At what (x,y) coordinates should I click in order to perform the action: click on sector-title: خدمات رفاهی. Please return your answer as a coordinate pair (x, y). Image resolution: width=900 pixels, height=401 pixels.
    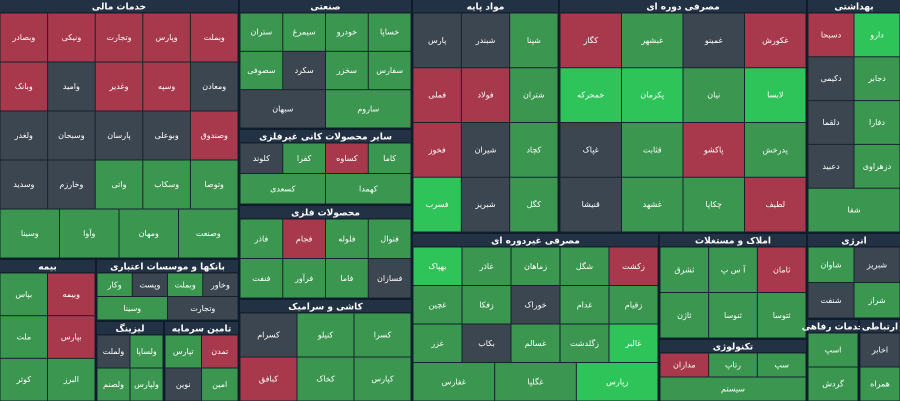
    Looking at the image, I should click on (833, 328).